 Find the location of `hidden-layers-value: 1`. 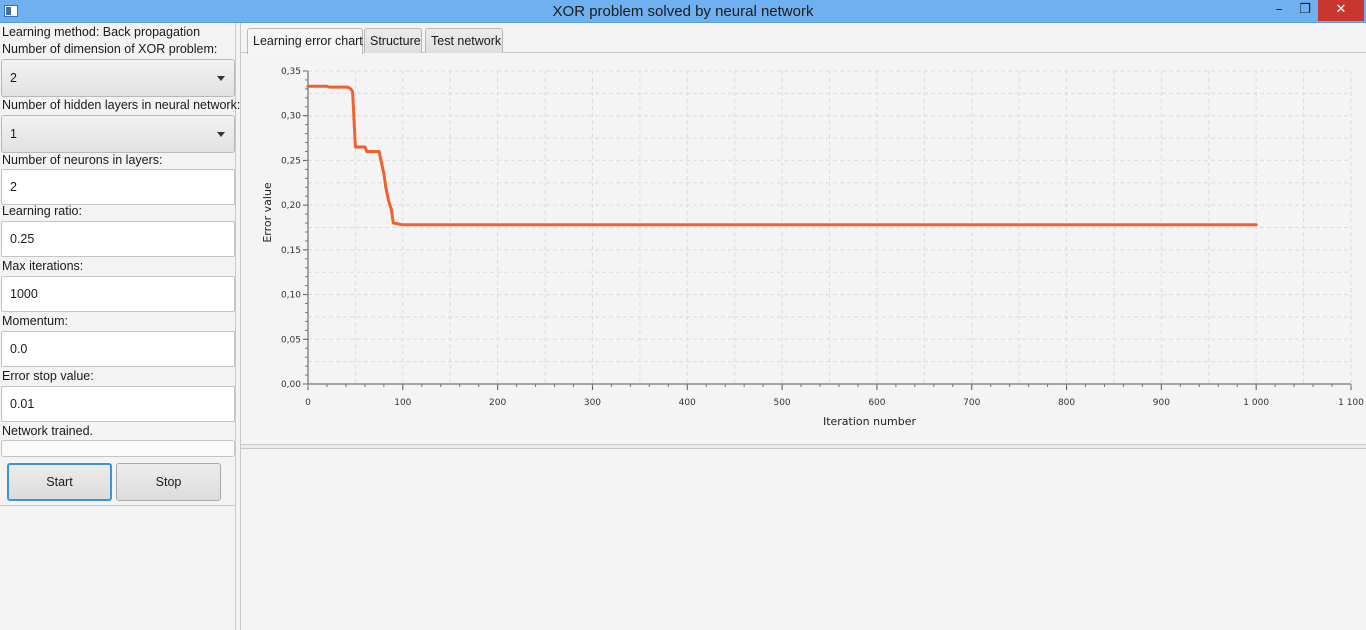

hidden-layers-value: 1 is located at coordinates (13, 134).